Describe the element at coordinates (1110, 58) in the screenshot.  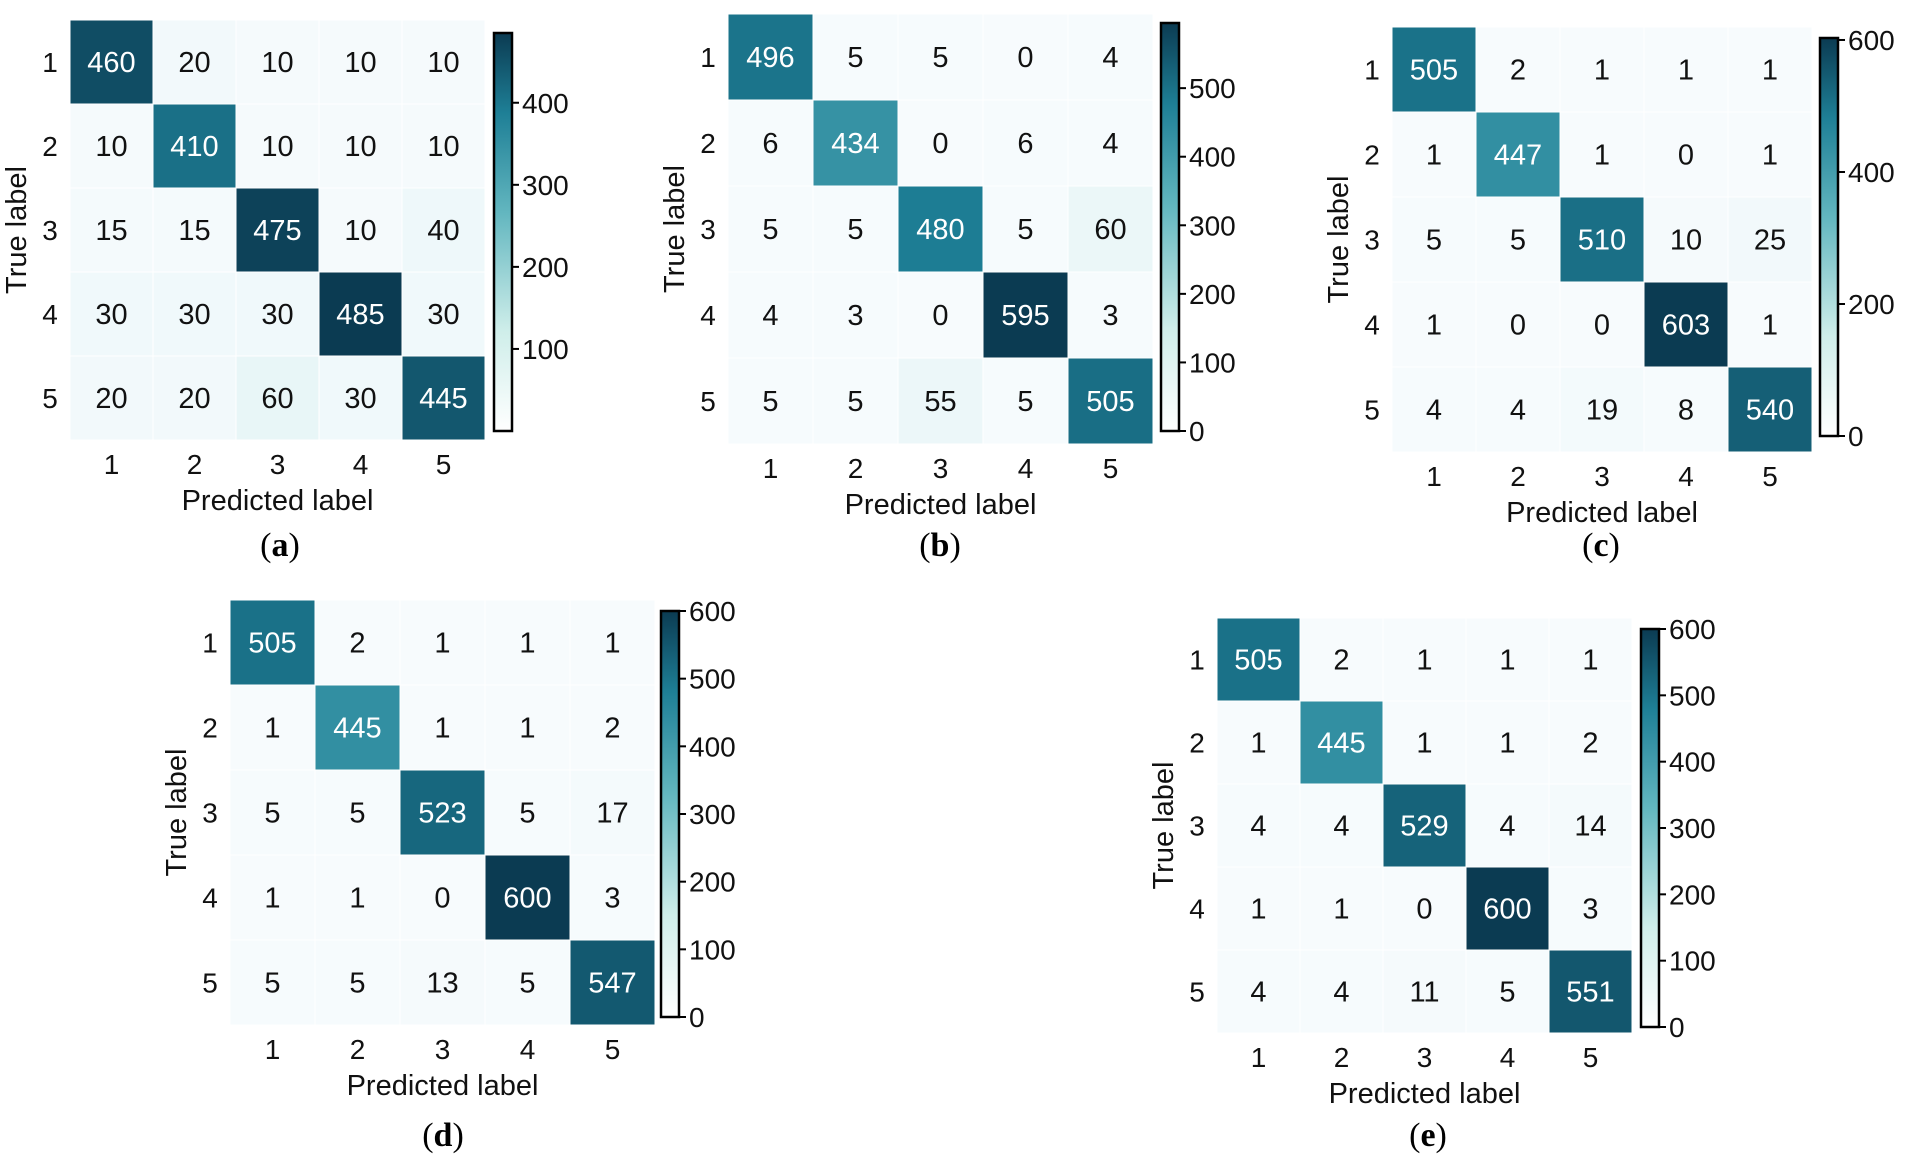
I see `cell-value-label: 4` at that location.